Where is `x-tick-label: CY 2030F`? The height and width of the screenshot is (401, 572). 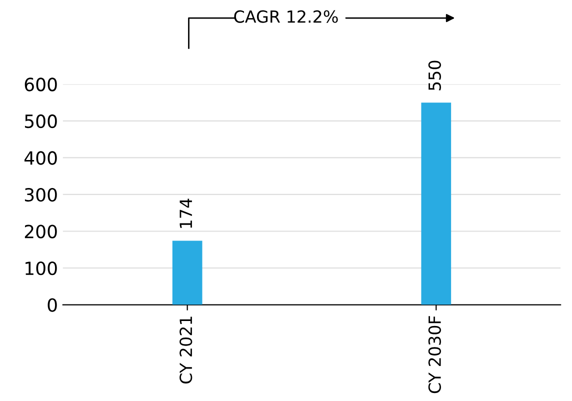
x-tick-label: CY 2030F is located at coordinates (434, 355).